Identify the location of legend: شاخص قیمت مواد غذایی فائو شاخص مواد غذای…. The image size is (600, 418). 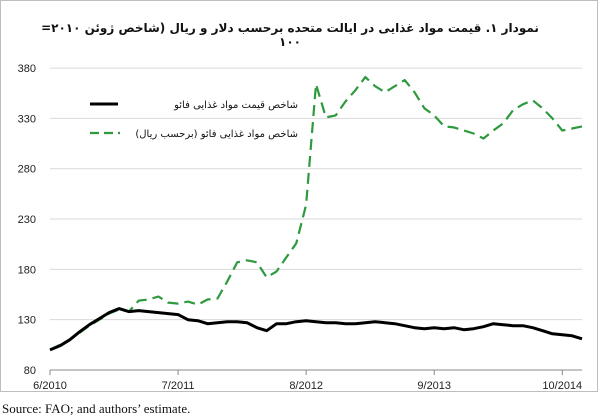
(194, 120).